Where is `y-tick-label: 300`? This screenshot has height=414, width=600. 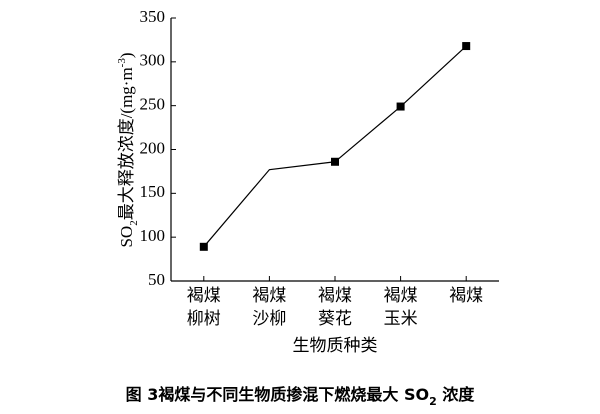 y-tick-label: 300 is located at coordinates (153, 60).